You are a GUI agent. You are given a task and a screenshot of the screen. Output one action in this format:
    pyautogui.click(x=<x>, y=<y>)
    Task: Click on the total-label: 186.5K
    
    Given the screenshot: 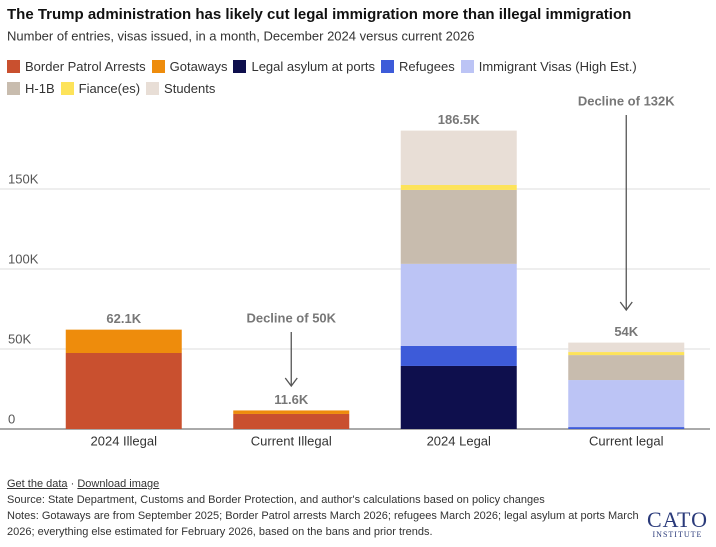 What is the action you would take?
    pyautogui.click(x=459, y=119)
    